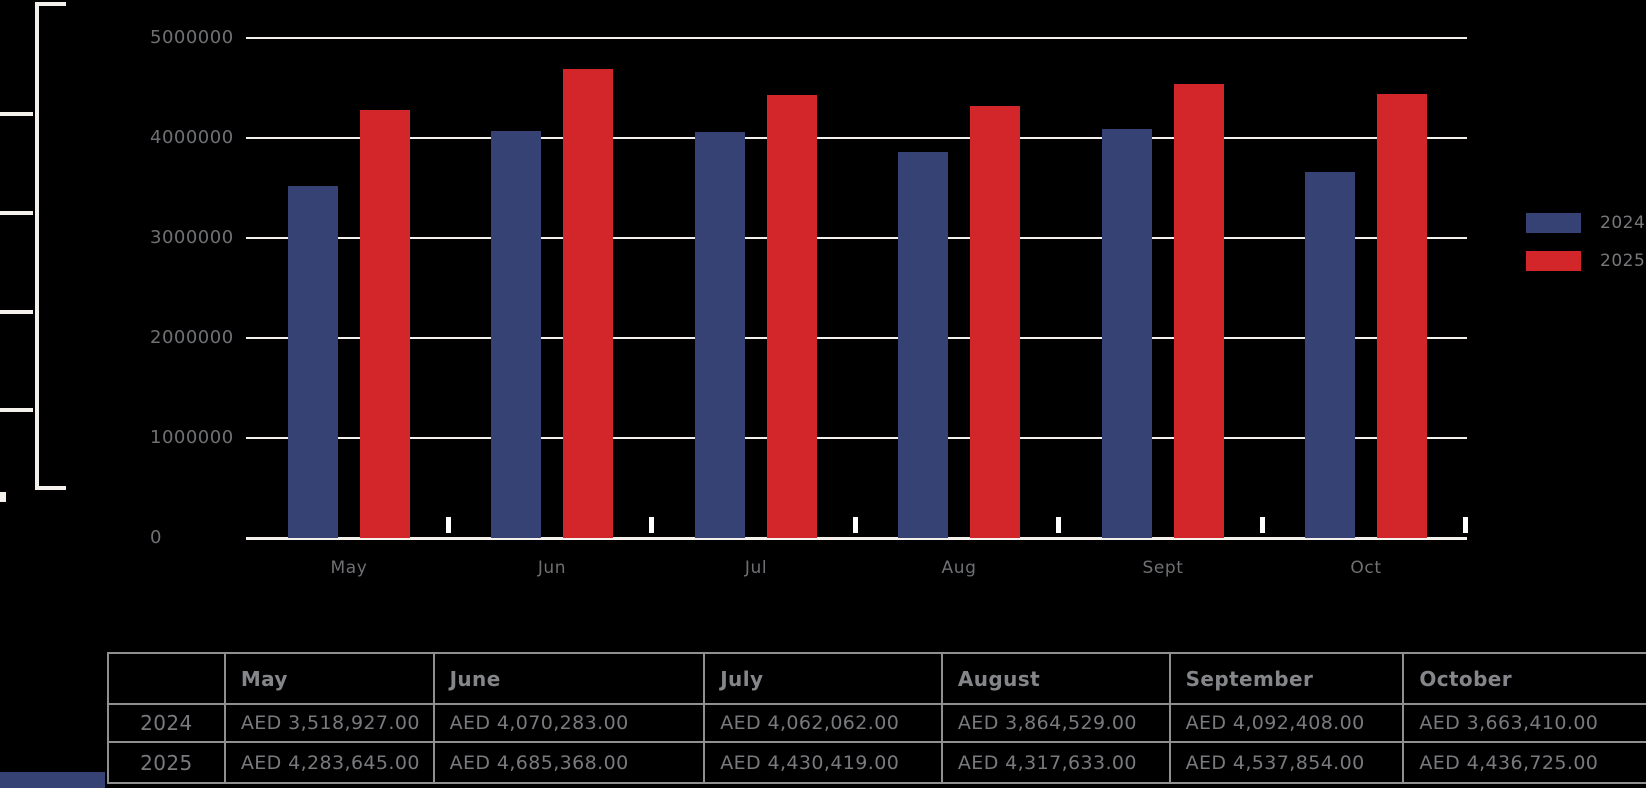  I want to click on table-value-cell: AED 4,070,283.00, so click(570, 724).